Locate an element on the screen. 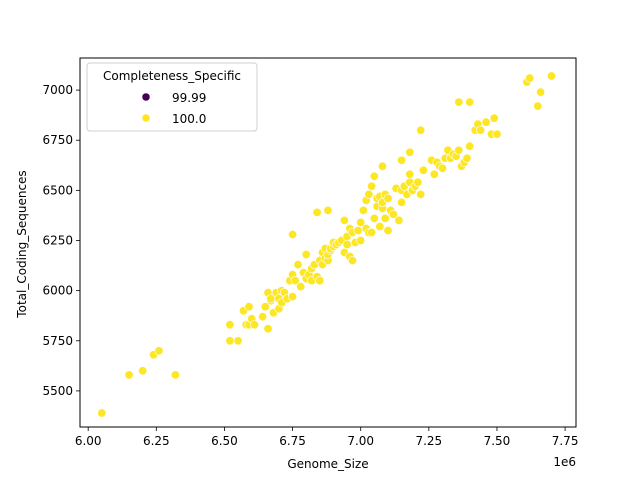 The height and width of the screenshot is (480, 640). x-tick-label: 7.00 is located at coordinates (360, 441).